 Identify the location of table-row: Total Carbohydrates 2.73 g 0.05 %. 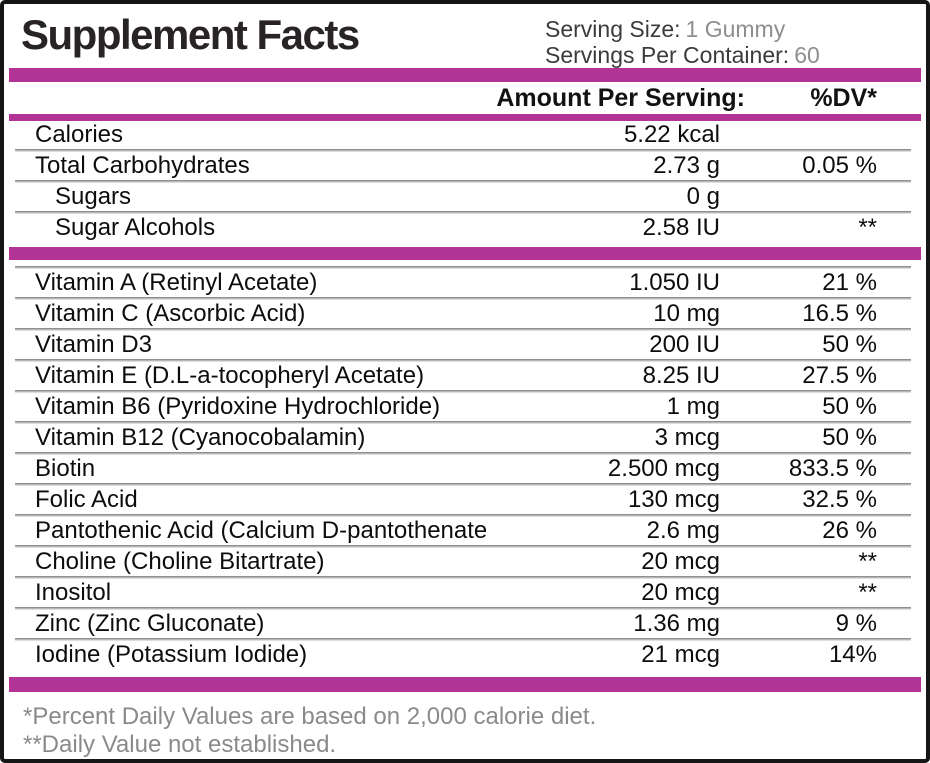
(465, 166).